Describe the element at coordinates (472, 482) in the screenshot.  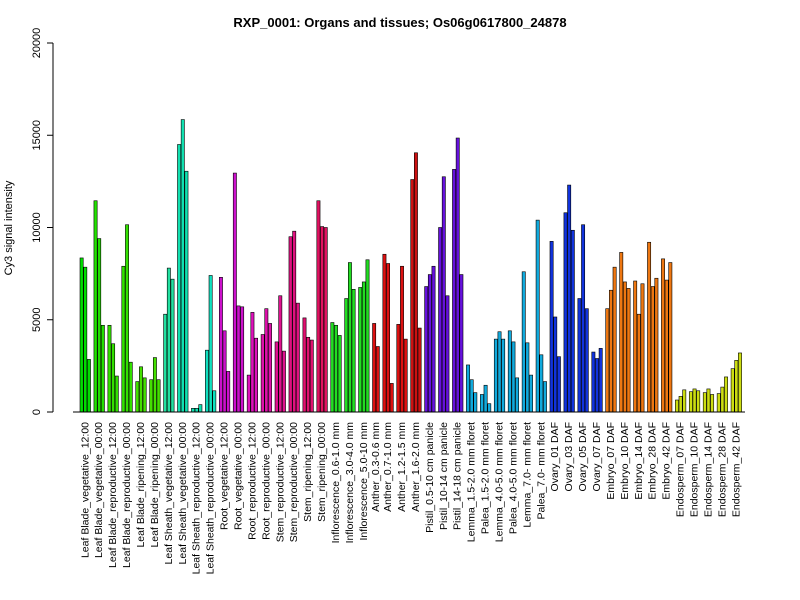
I see `x-tick-label: Lemma_1.5-2.0 mm floret` at that location.